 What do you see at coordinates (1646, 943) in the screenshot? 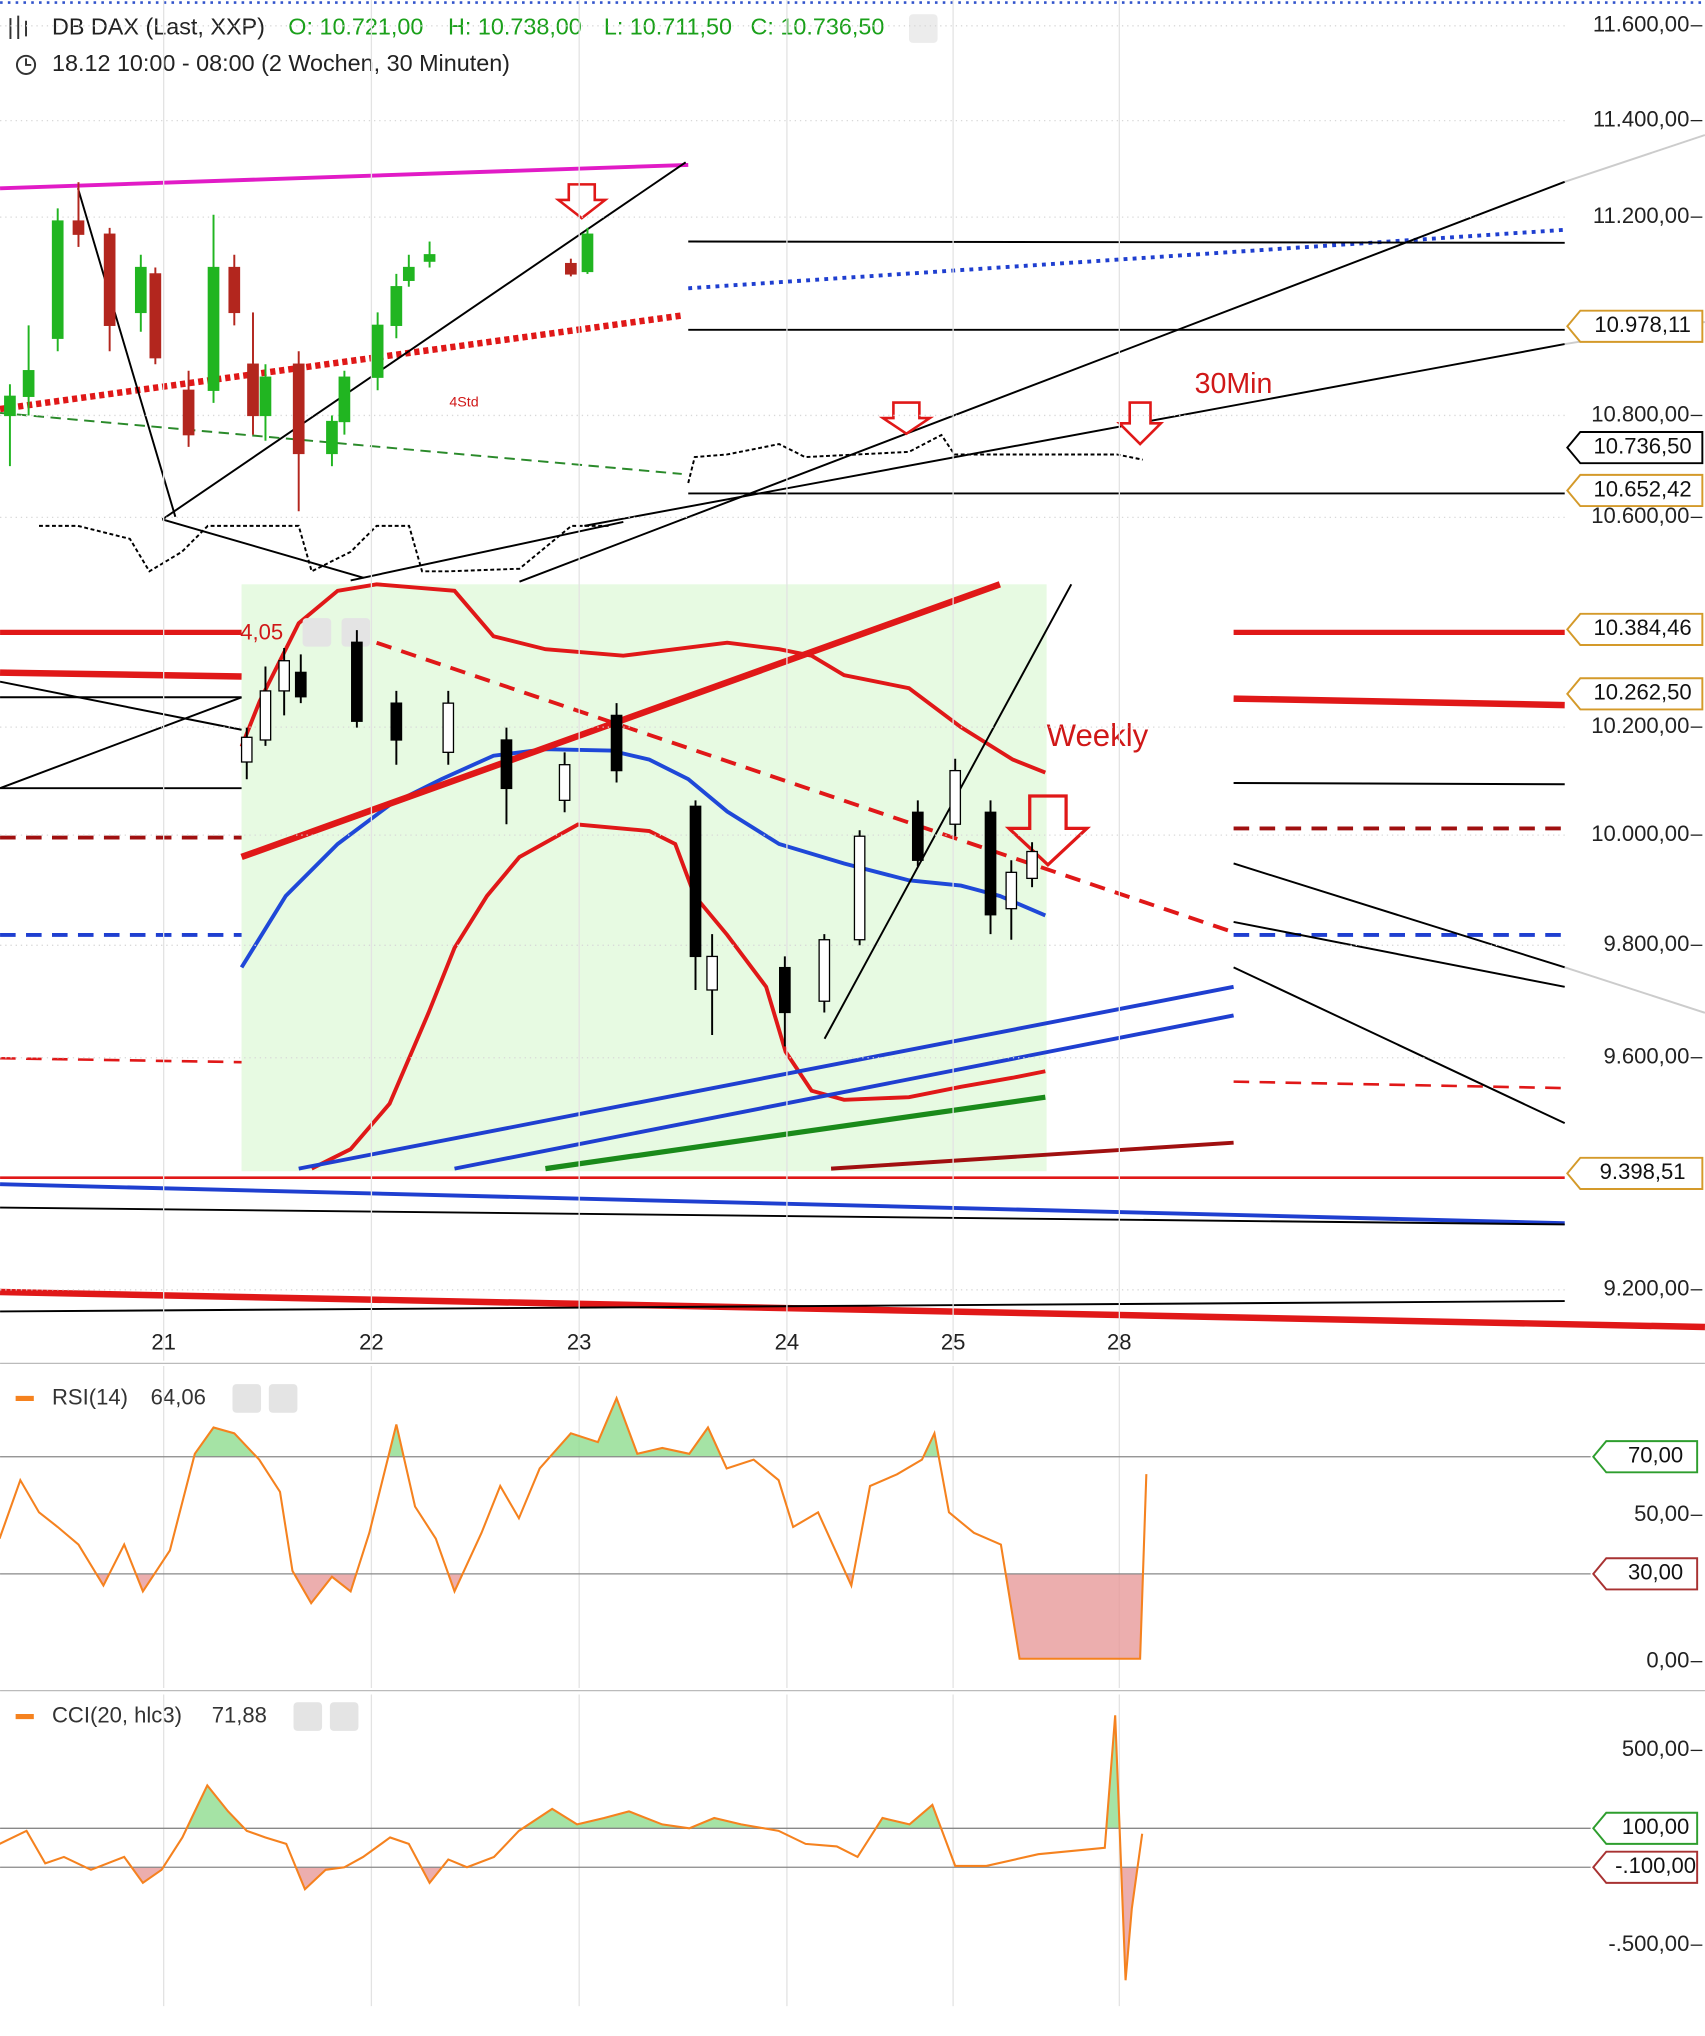
I see `y-tick-label: 9.800,00` at bounding box center [1646, 943].